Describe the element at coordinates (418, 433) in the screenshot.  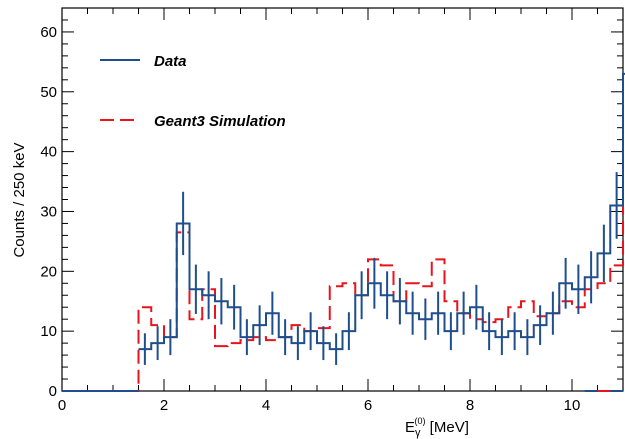
I see `x-axis-label-sub: γ` at that location.